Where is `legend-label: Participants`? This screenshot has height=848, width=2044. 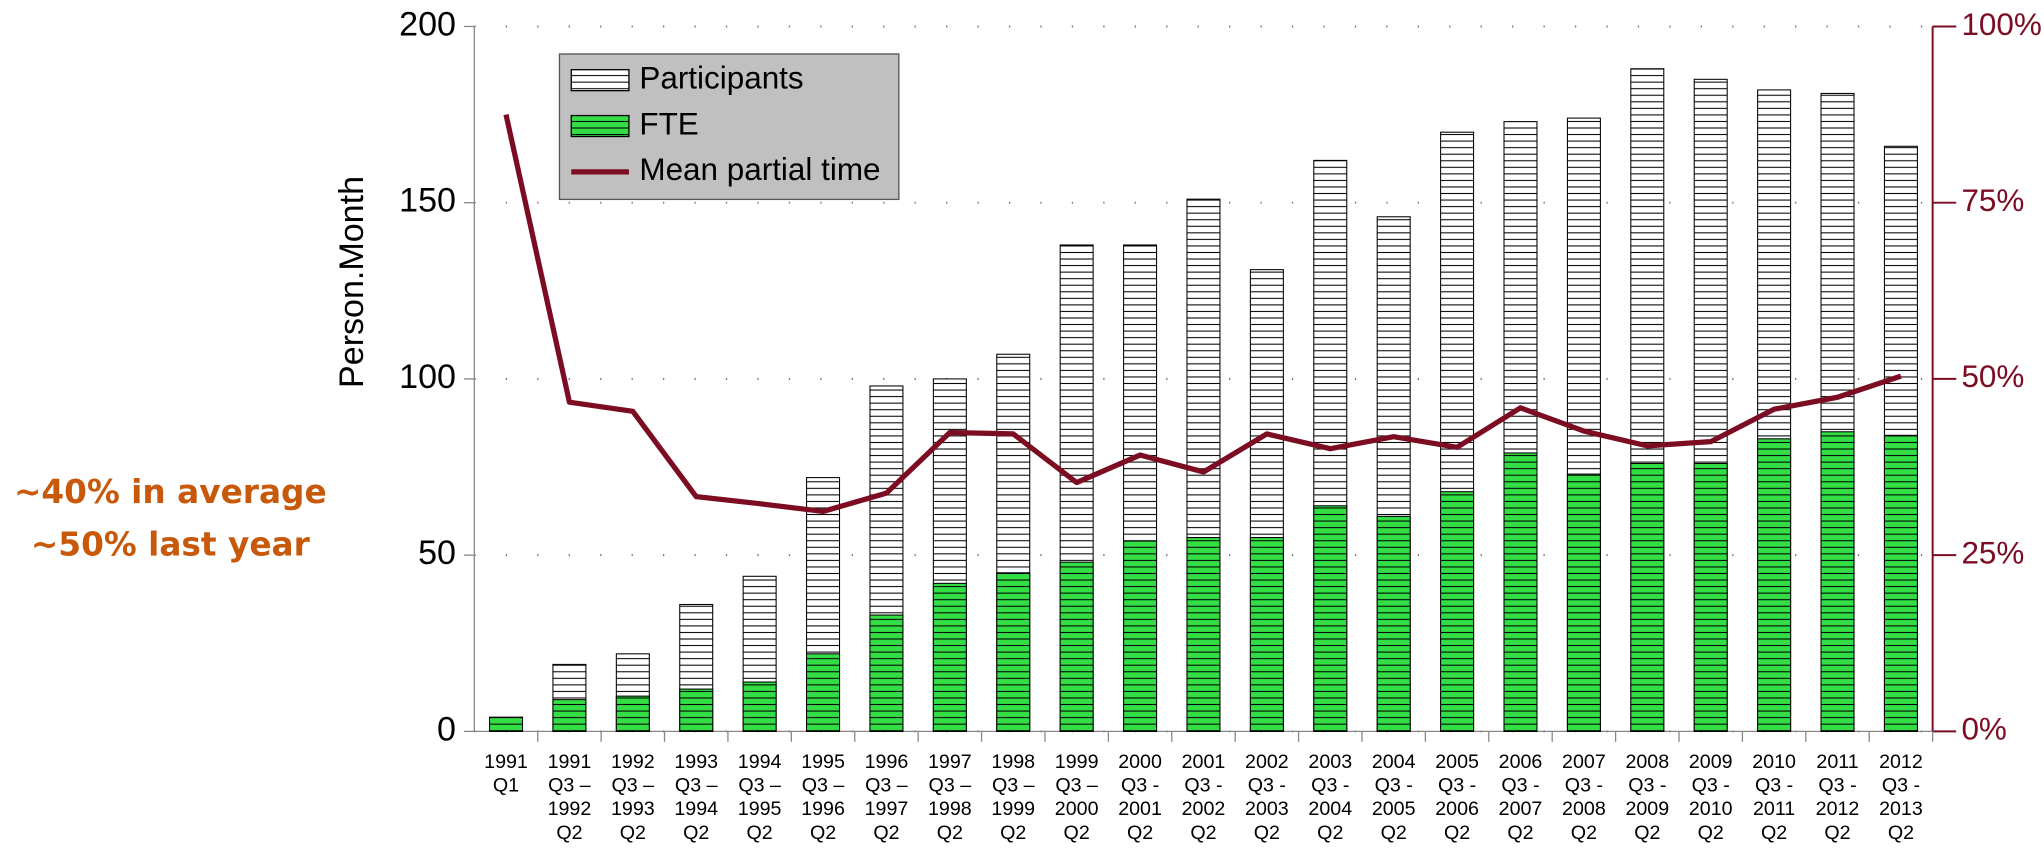 legend-label: Participants is located at coordinates (721, 77).